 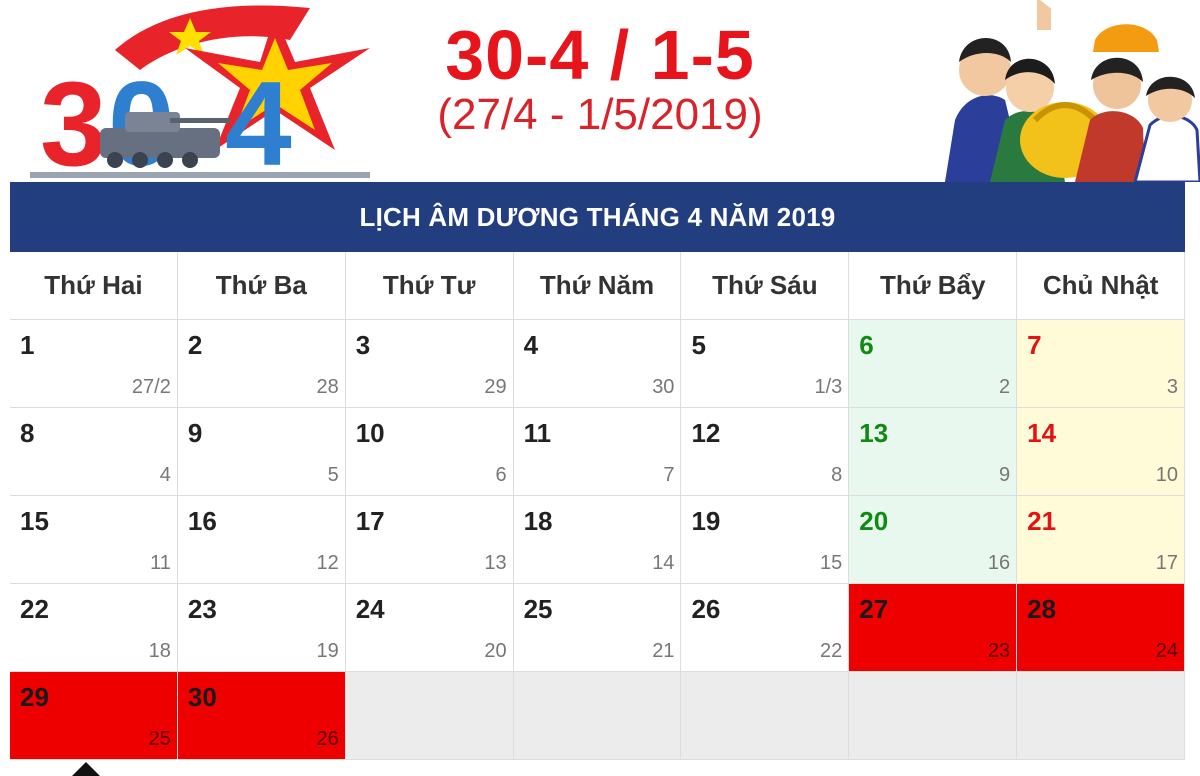 I want to click on solar-date: 7, so click(x=1034, y=345).